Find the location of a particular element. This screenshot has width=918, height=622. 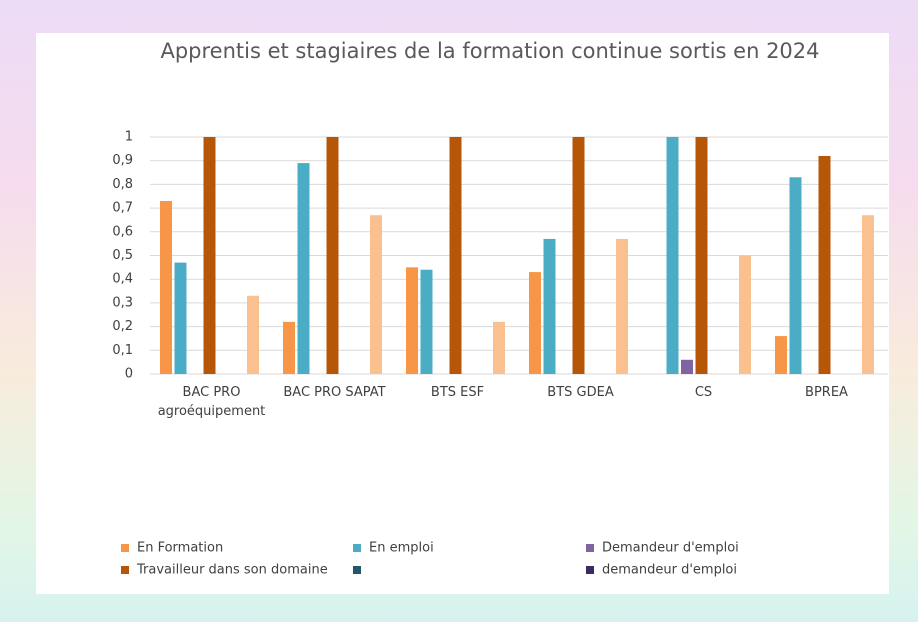

x-tick-label: BAC PRO agroéquipement is located at coordinates (211, 402).